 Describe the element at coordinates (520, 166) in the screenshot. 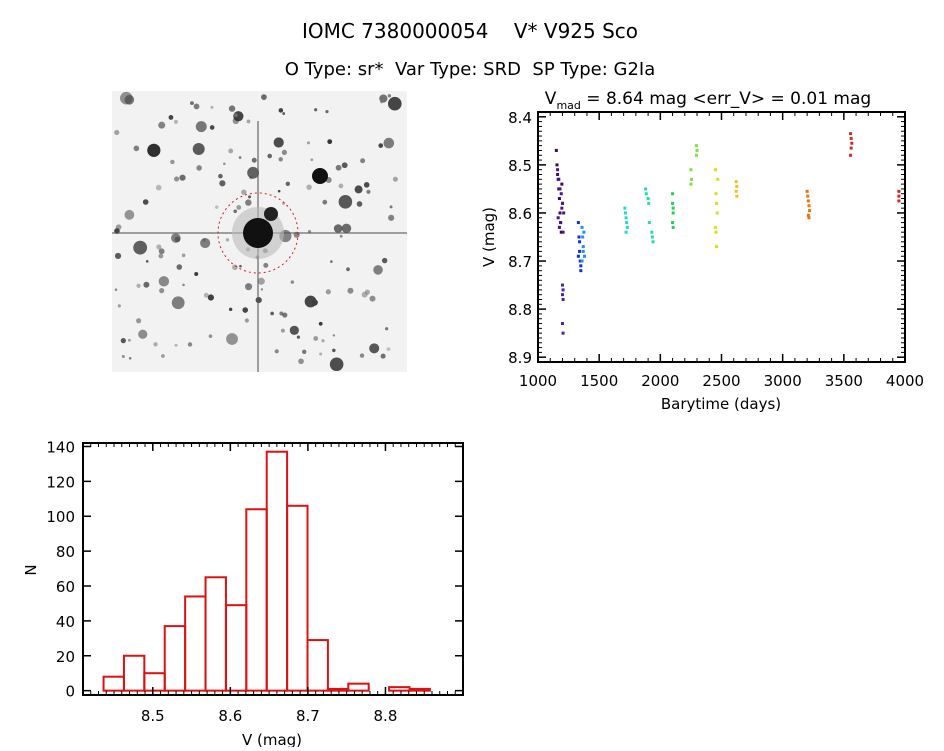

I see `y-tick-label: 8.5` at that location.